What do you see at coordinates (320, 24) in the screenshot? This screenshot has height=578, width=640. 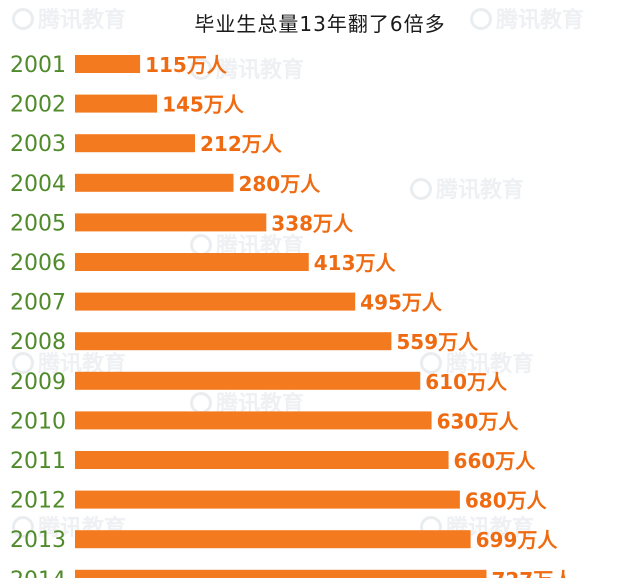 I see `chart-title: 毕业生总量13年翻了6倍多` at bounding box center [320, 24].